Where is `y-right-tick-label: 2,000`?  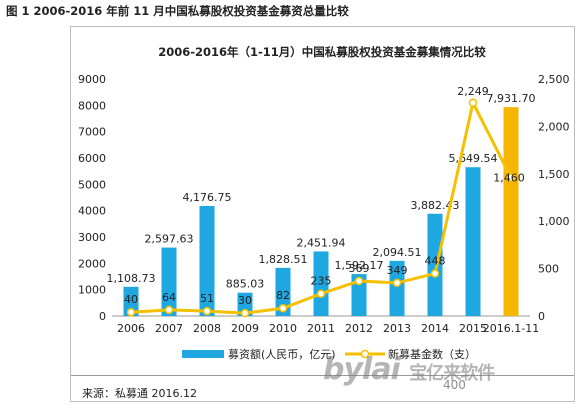 y-right-tick-label: 2,000 is located at coordinates (554, 126).